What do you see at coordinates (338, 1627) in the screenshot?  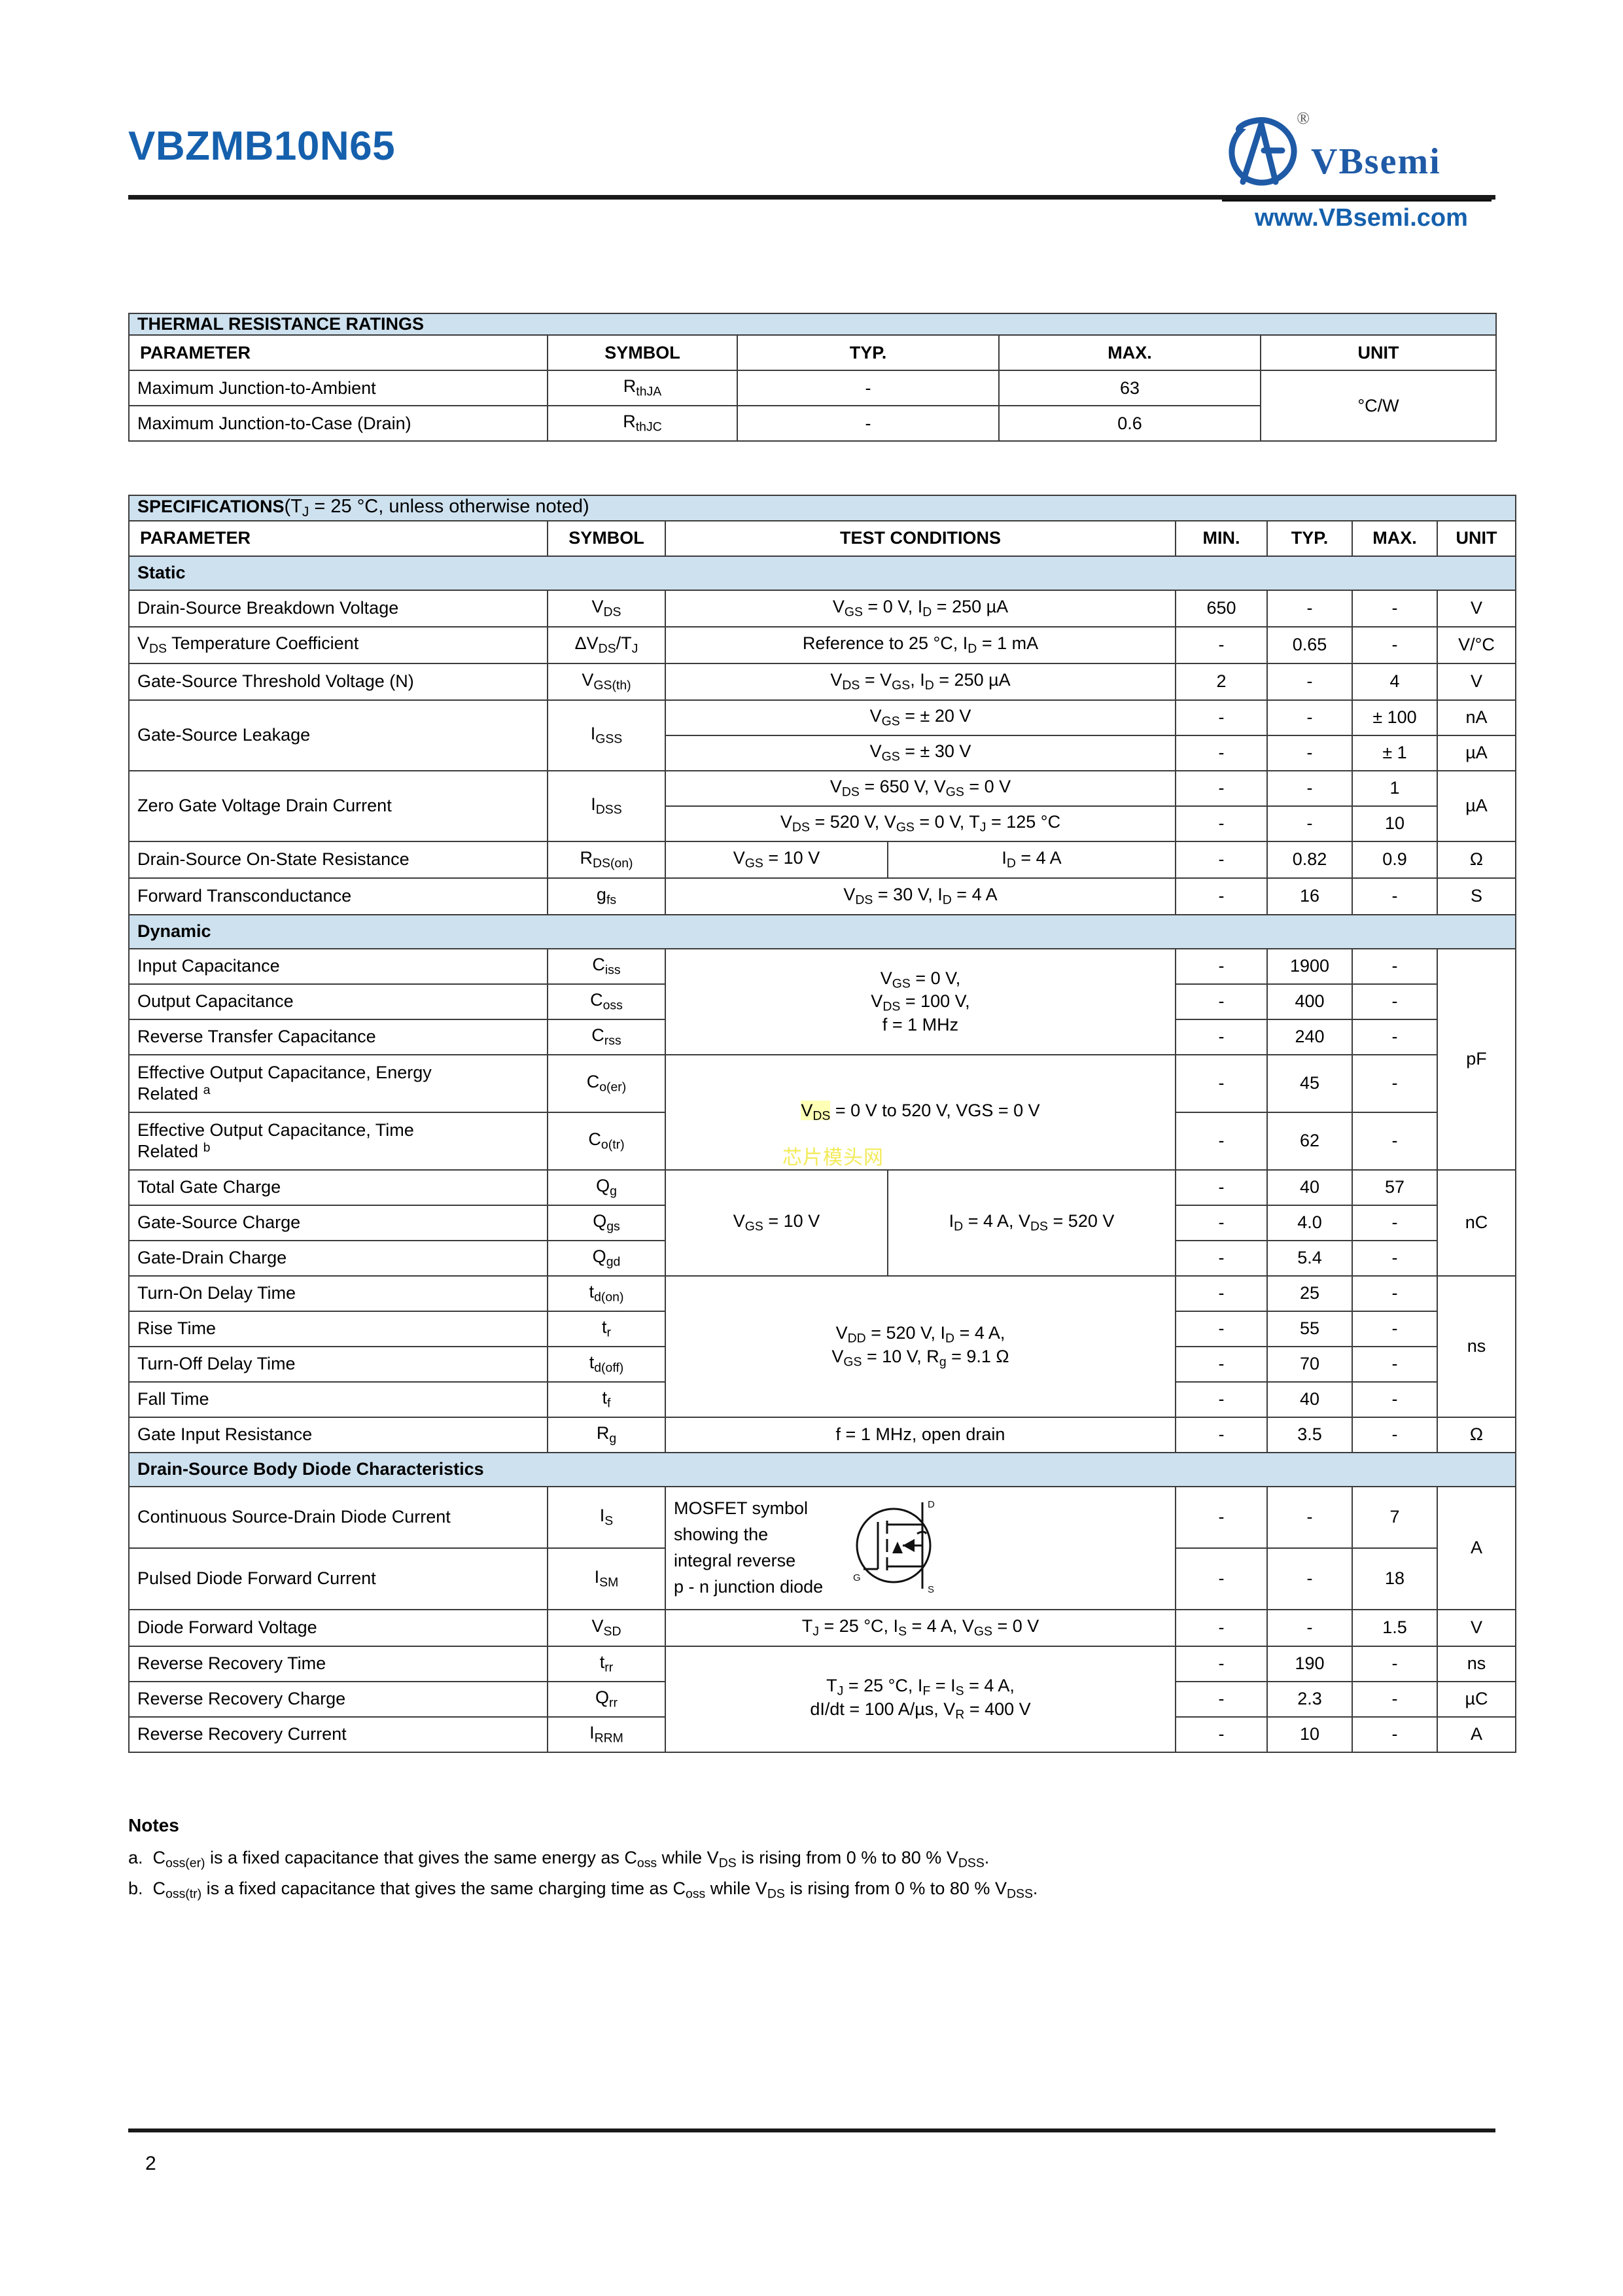 I see `param-vsd: Diode Forward Voltage` at bounding box center [338, 1627].